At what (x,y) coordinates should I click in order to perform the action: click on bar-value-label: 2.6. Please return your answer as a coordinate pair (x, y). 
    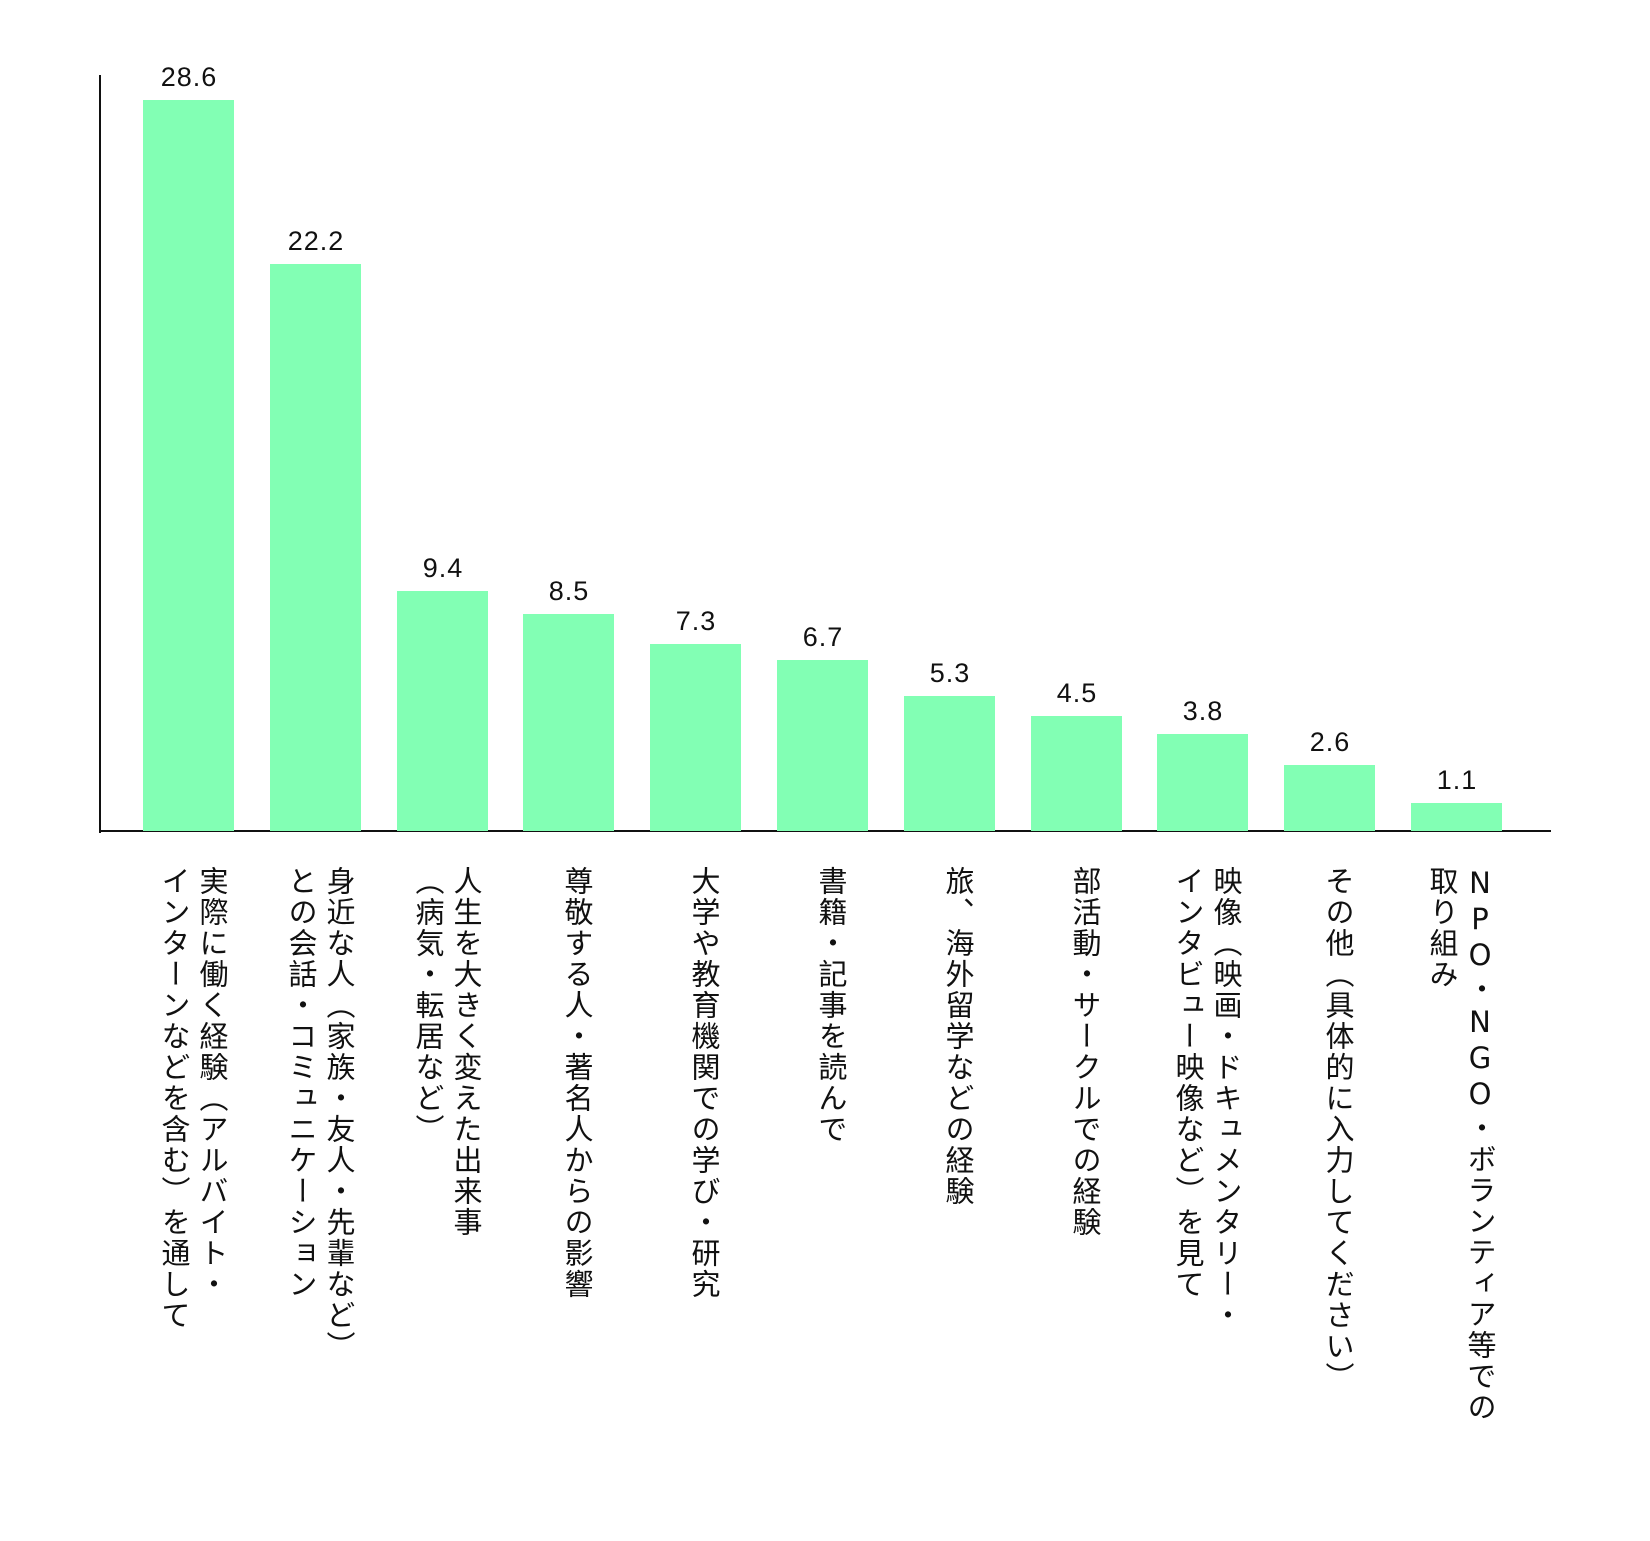
    Looking at the image, I should click on (1330, 742).